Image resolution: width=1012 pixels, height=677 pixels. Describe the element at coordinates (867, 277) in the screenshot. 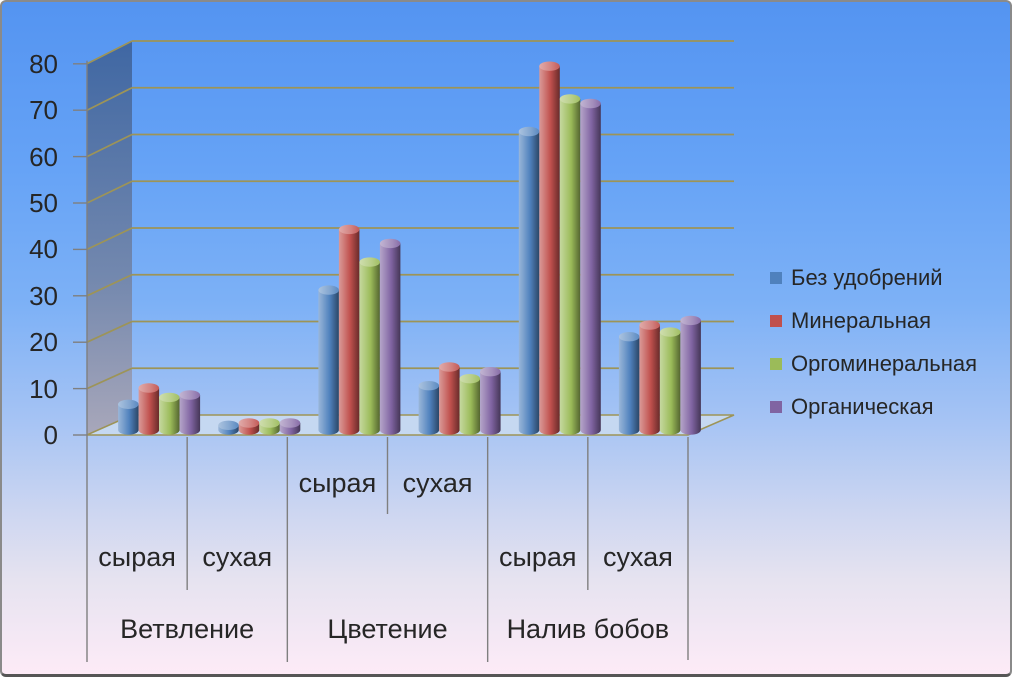

I see `legend-label: Без удобрений` at that location.